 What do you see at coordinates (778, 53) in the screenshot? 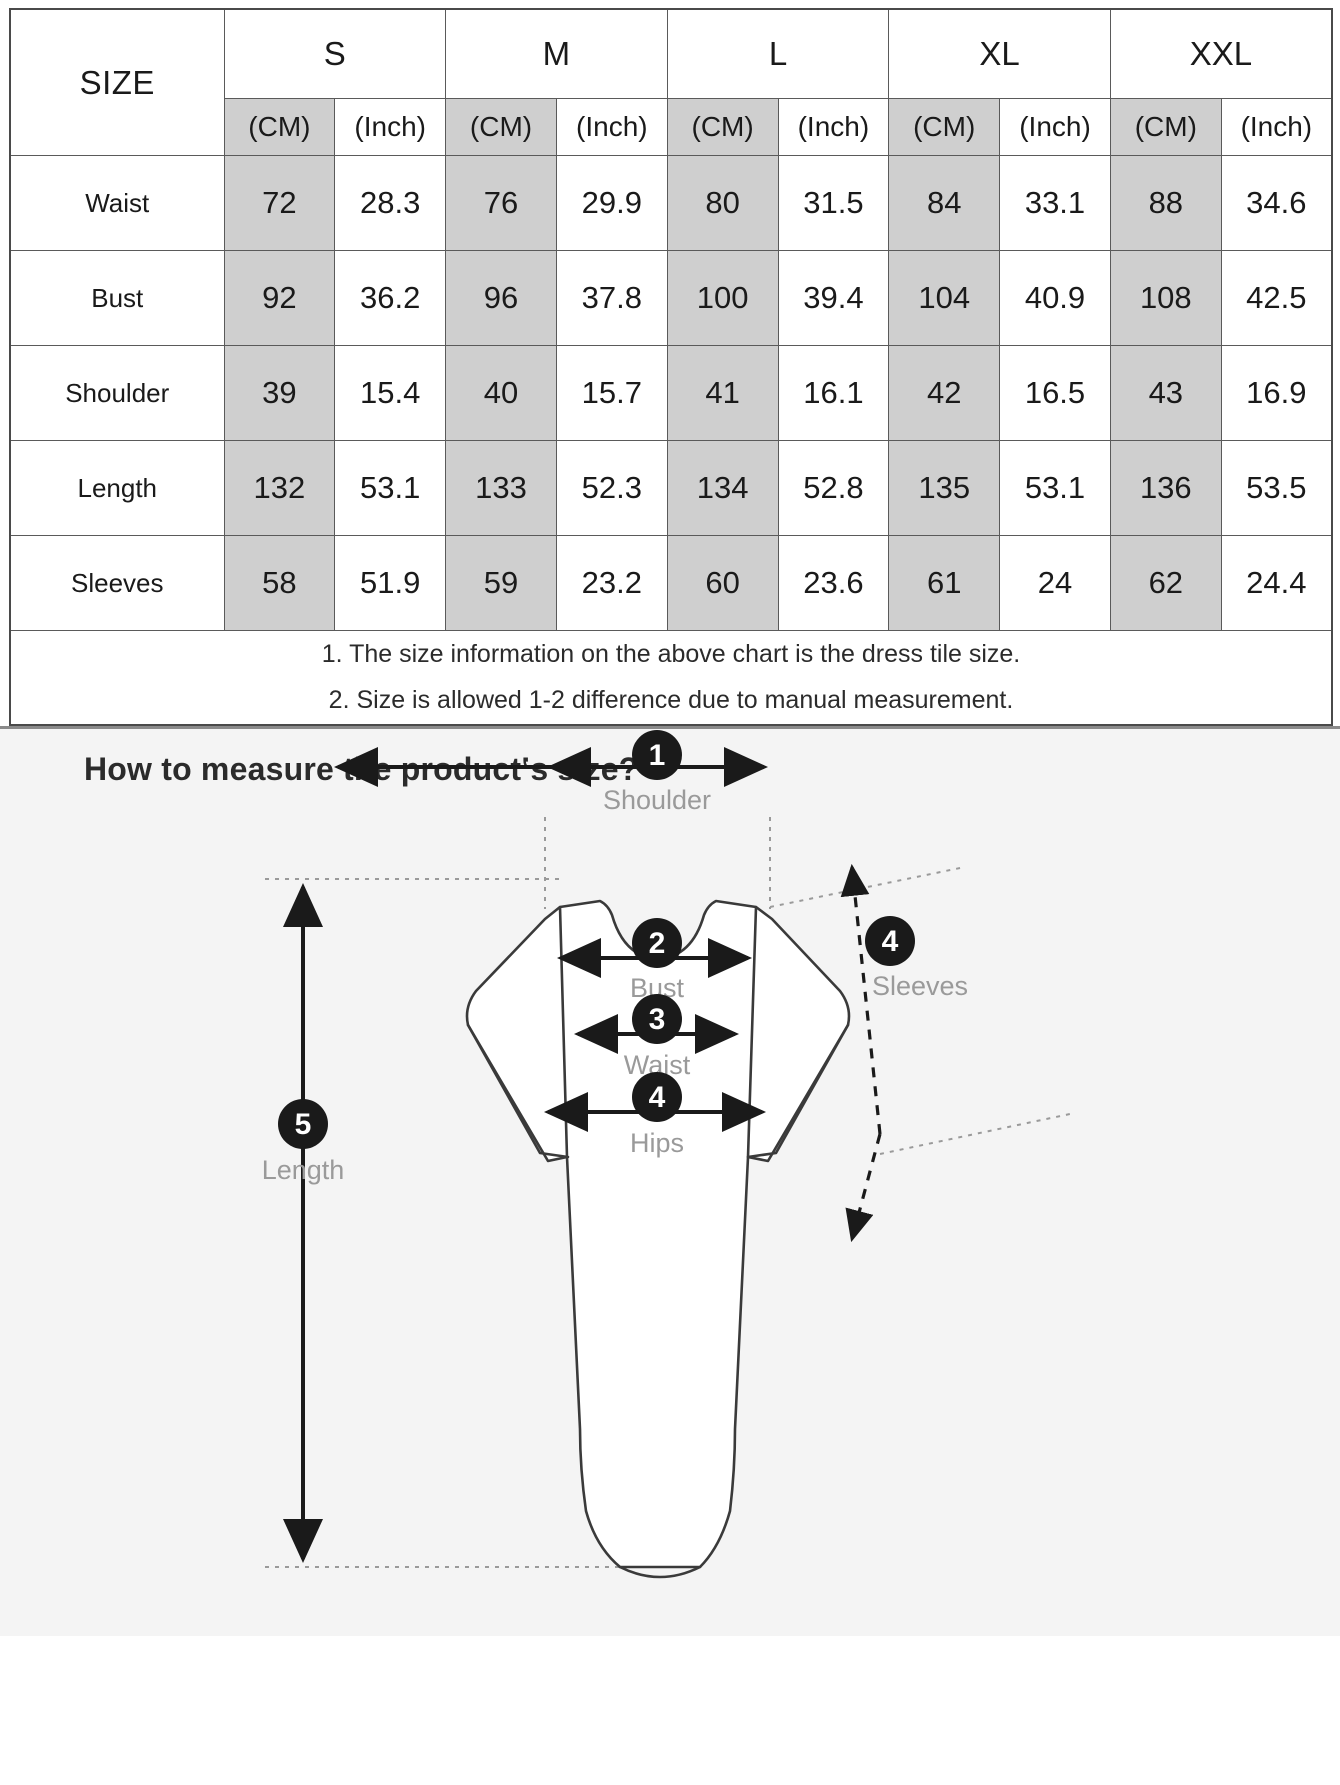
I see `size-header-l: L` at bounding box center [778, 53].